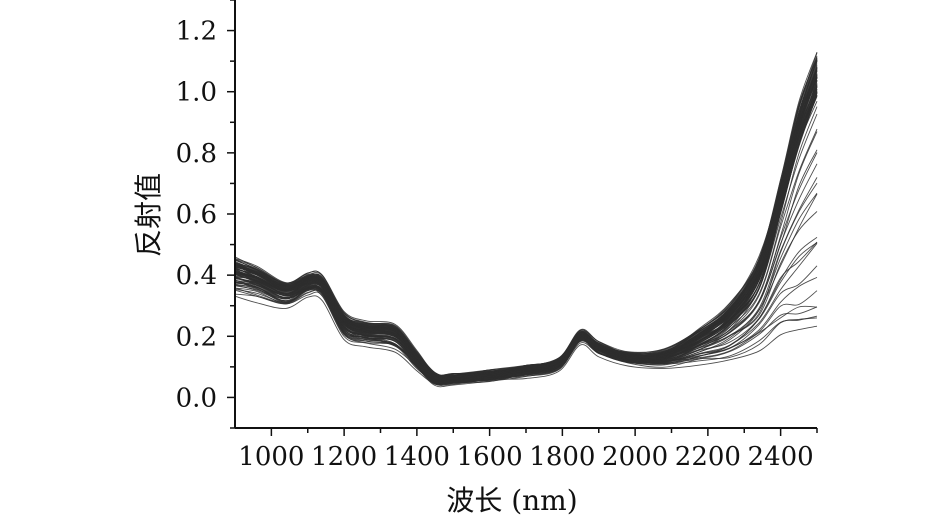 This screenshot has height=523, width=945. What do you see at coordinates (196, 93) in the screenshot?
I see `y-tick-label: 1.0` at bounding box center [196, 93].